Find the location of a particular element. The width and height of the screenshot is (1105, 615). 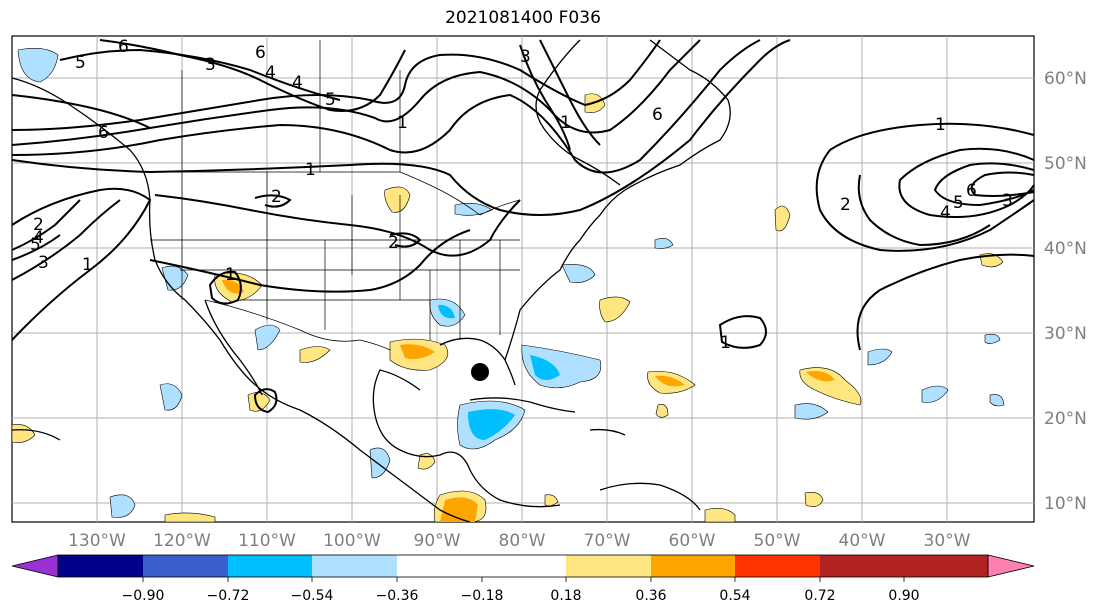

colorbar-label: −0.18 is located at coordinates (482, 596).